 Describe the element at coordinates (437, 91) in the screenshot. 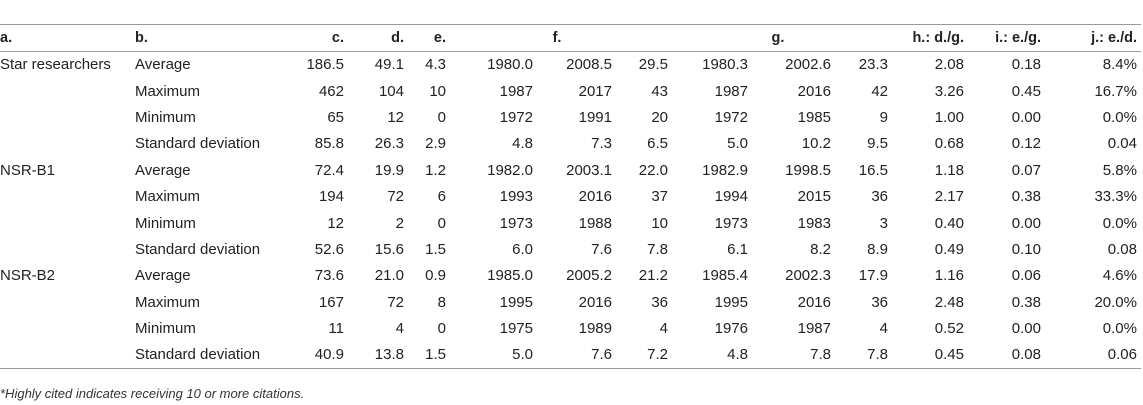

I see `table-cell: 10` at that location.